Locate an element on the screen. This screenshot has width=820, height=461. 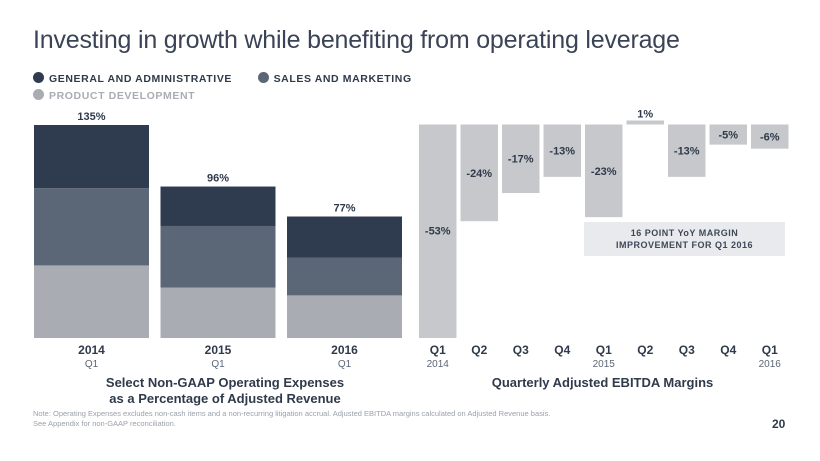
ebitda-value-label: -24% is located at coordinates (479, 174).